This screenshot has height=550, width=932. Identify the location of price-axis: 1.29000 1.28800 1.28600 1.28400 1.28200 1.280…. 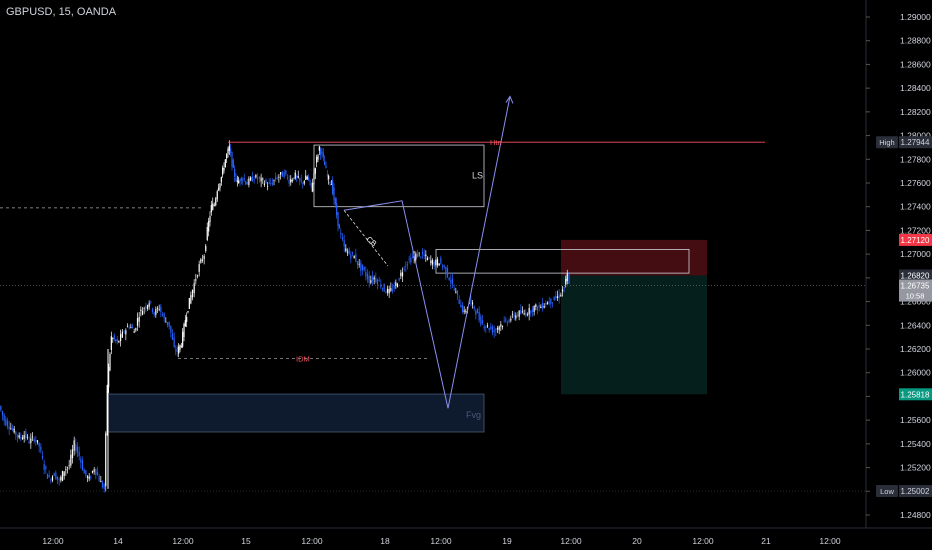
(898, 264).